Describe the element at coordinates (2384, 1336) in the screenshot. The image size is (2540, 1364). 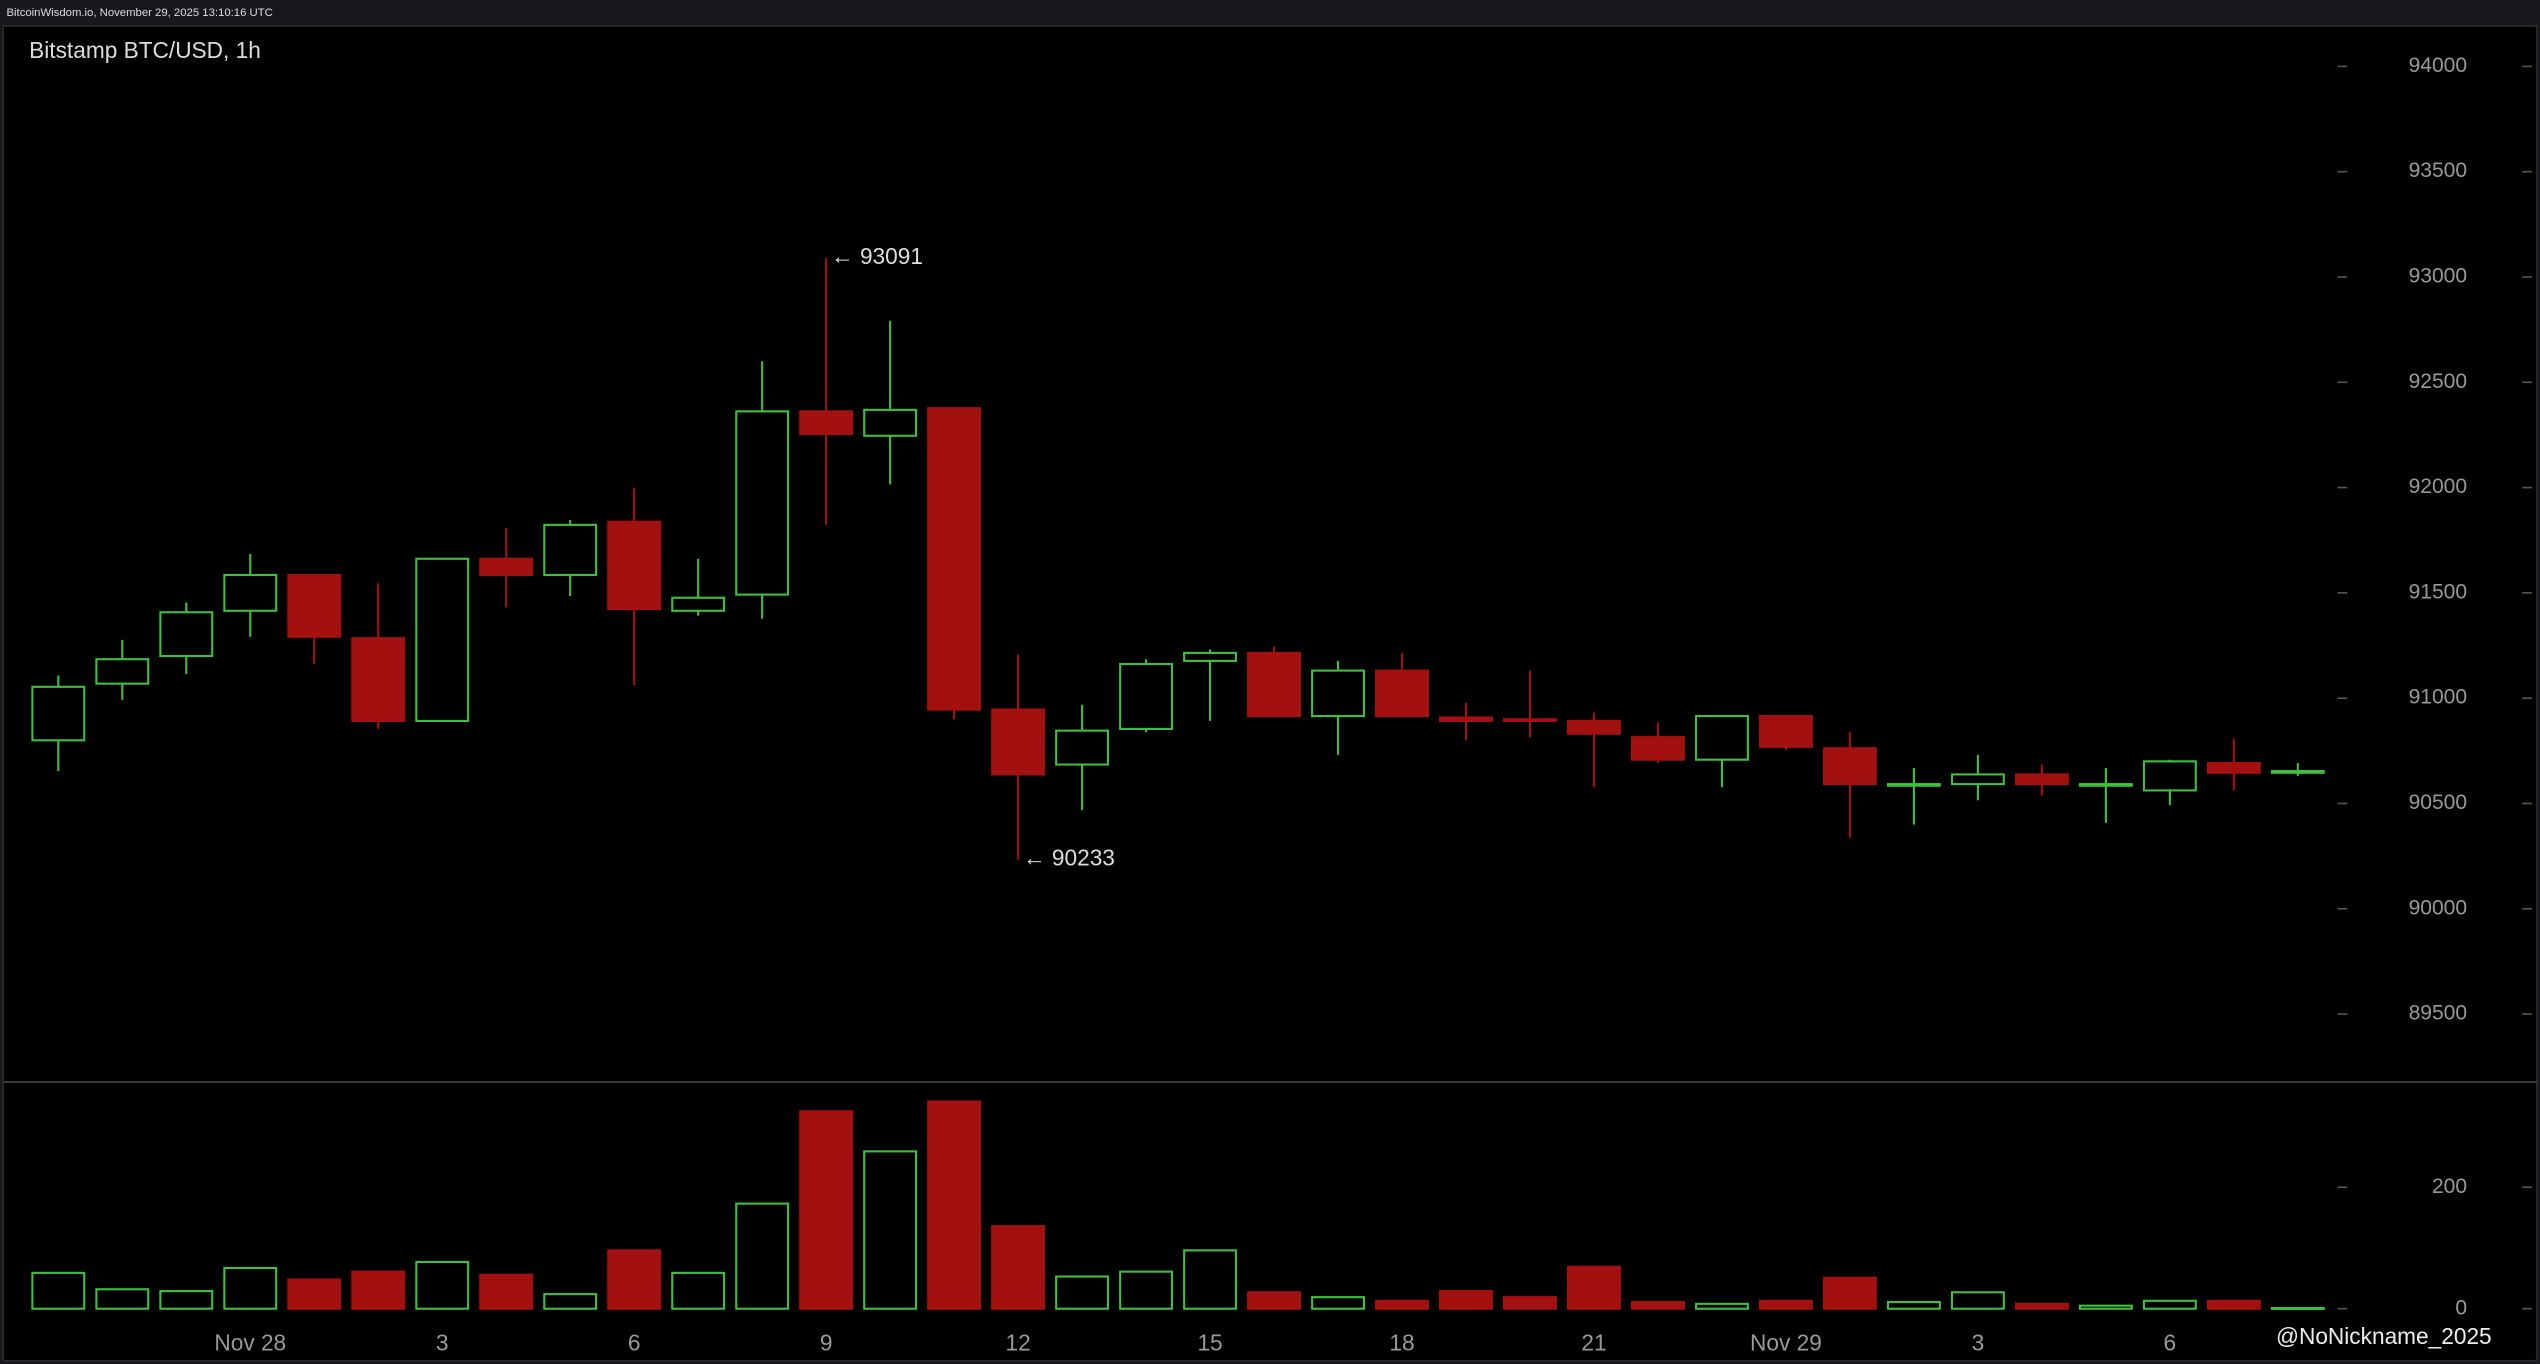
I see `watermark: @NoNickname_2025` at that location.